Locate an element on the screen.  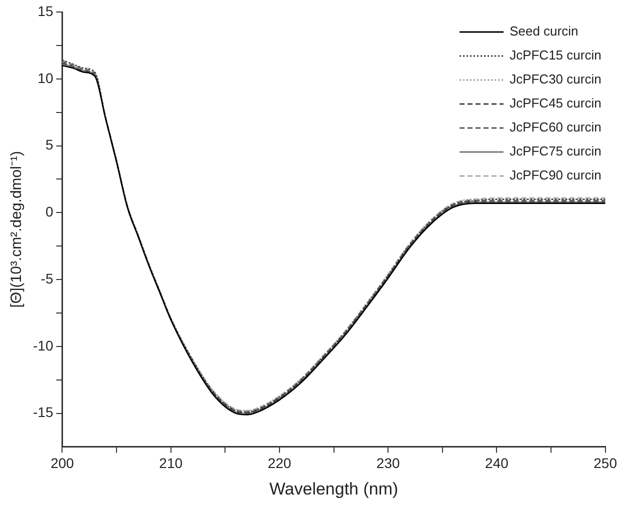
legend-label: Seed curcin is located at coordinates (544, 31).